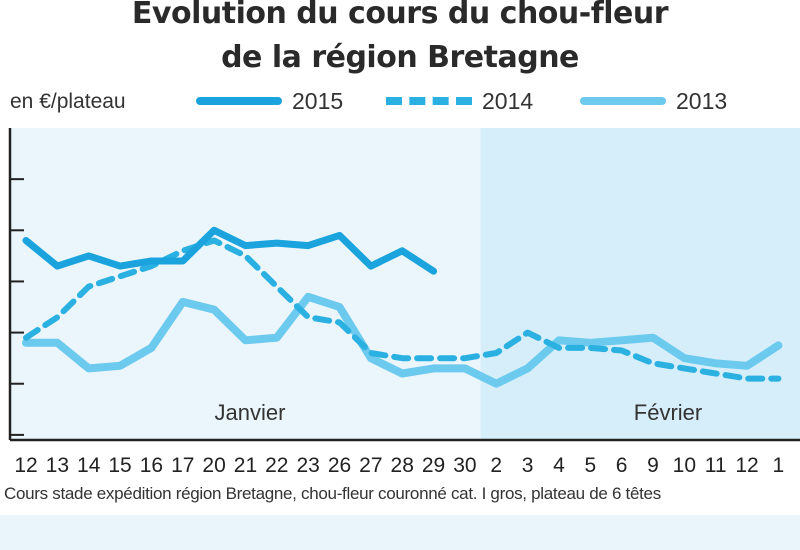  What do you see at coordinates (182, 465) in the screenshot?
I see `x-tick-label: 17` at bounding box center [182, 465].